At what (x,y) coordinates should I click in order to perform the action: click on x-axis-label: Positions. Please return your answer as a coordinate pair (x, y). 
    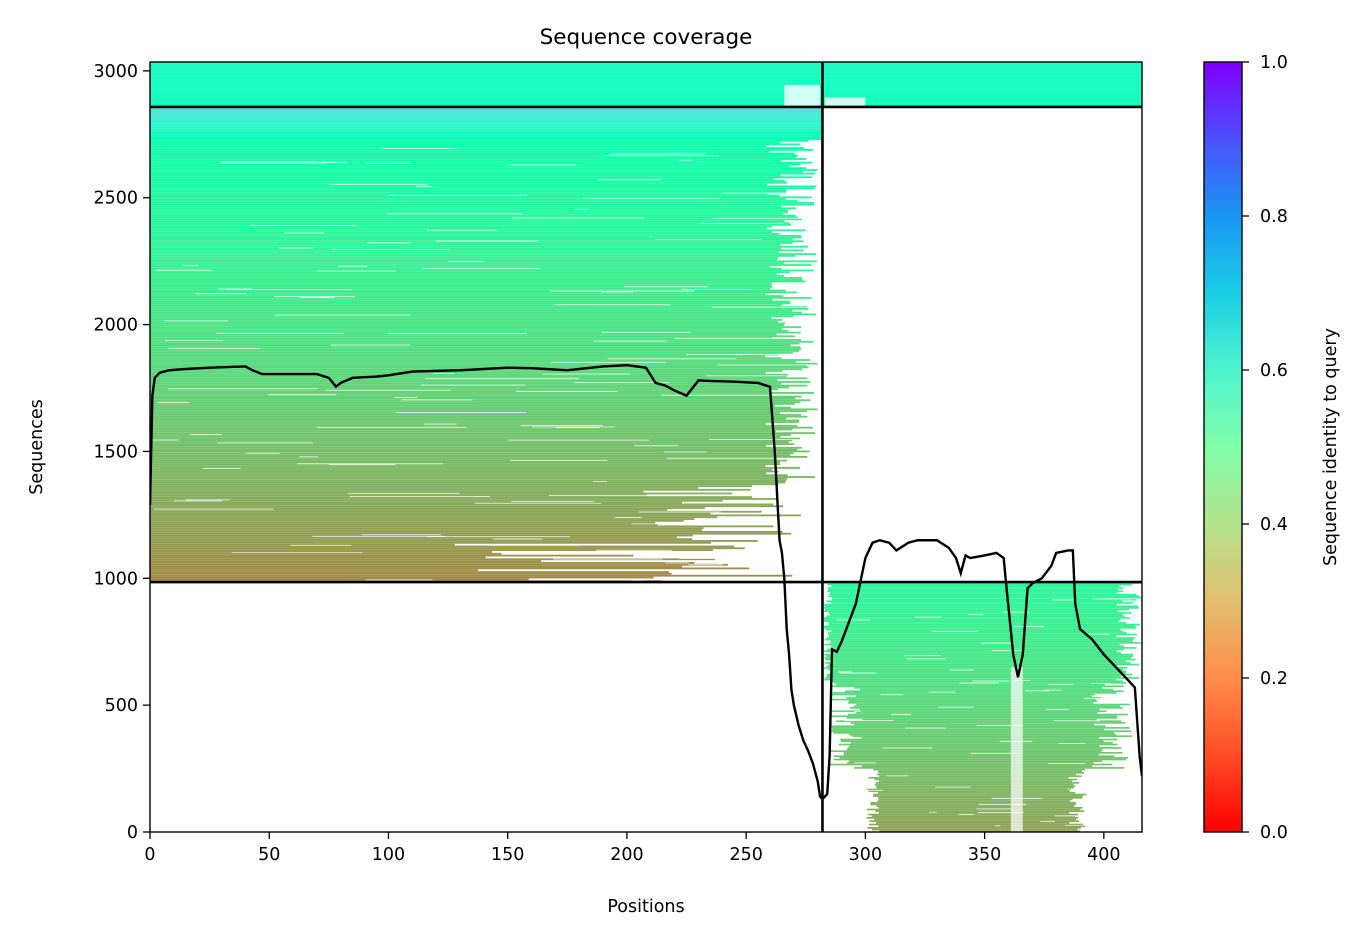
    Looking at the image, I should click on (645, 907).